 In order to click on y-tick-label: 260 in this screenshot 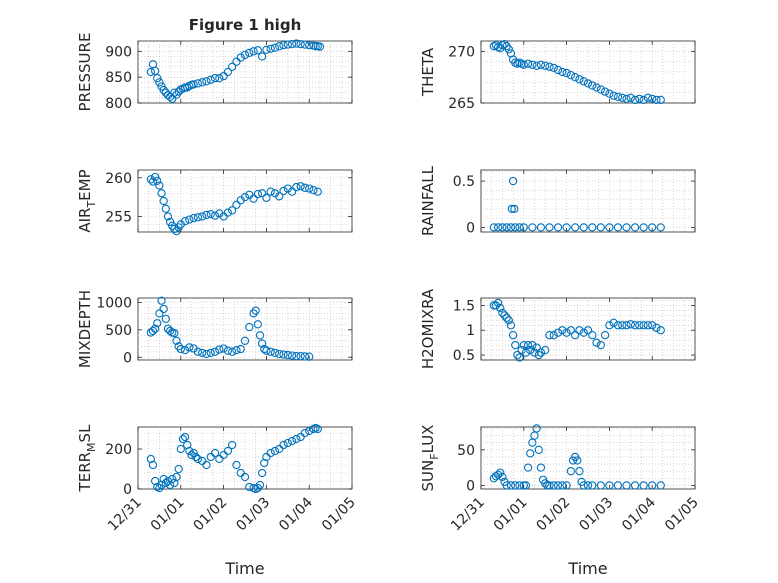, I will do `click(118, 179)`.